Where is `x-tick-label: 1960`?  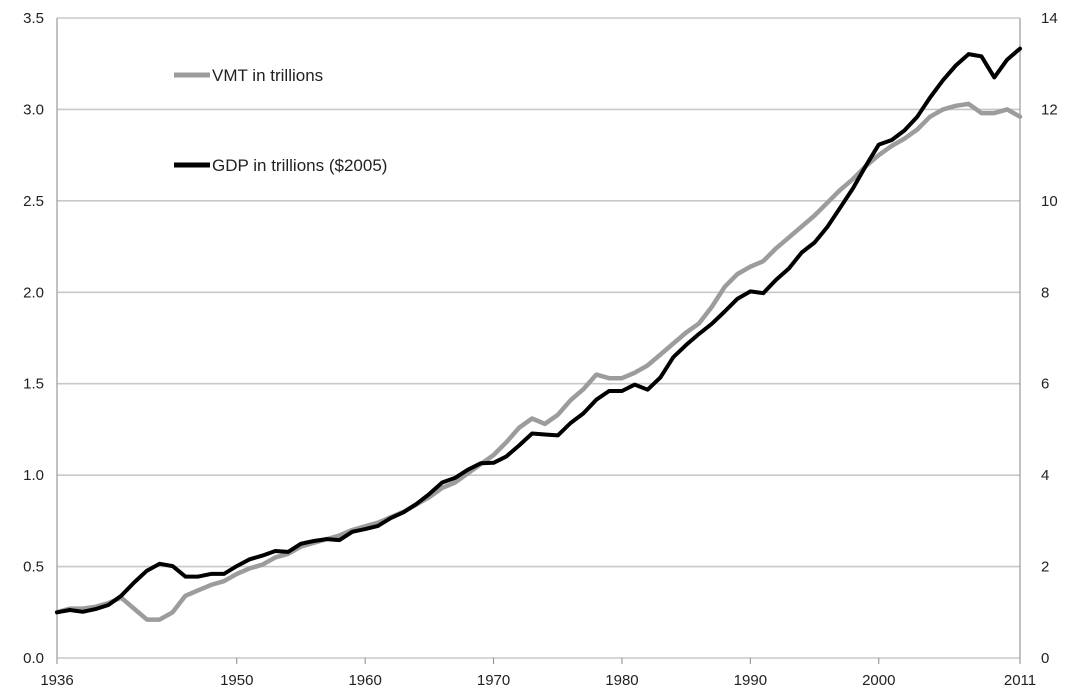 x-tick-label: 1960 is located at coordinates (364, 680).